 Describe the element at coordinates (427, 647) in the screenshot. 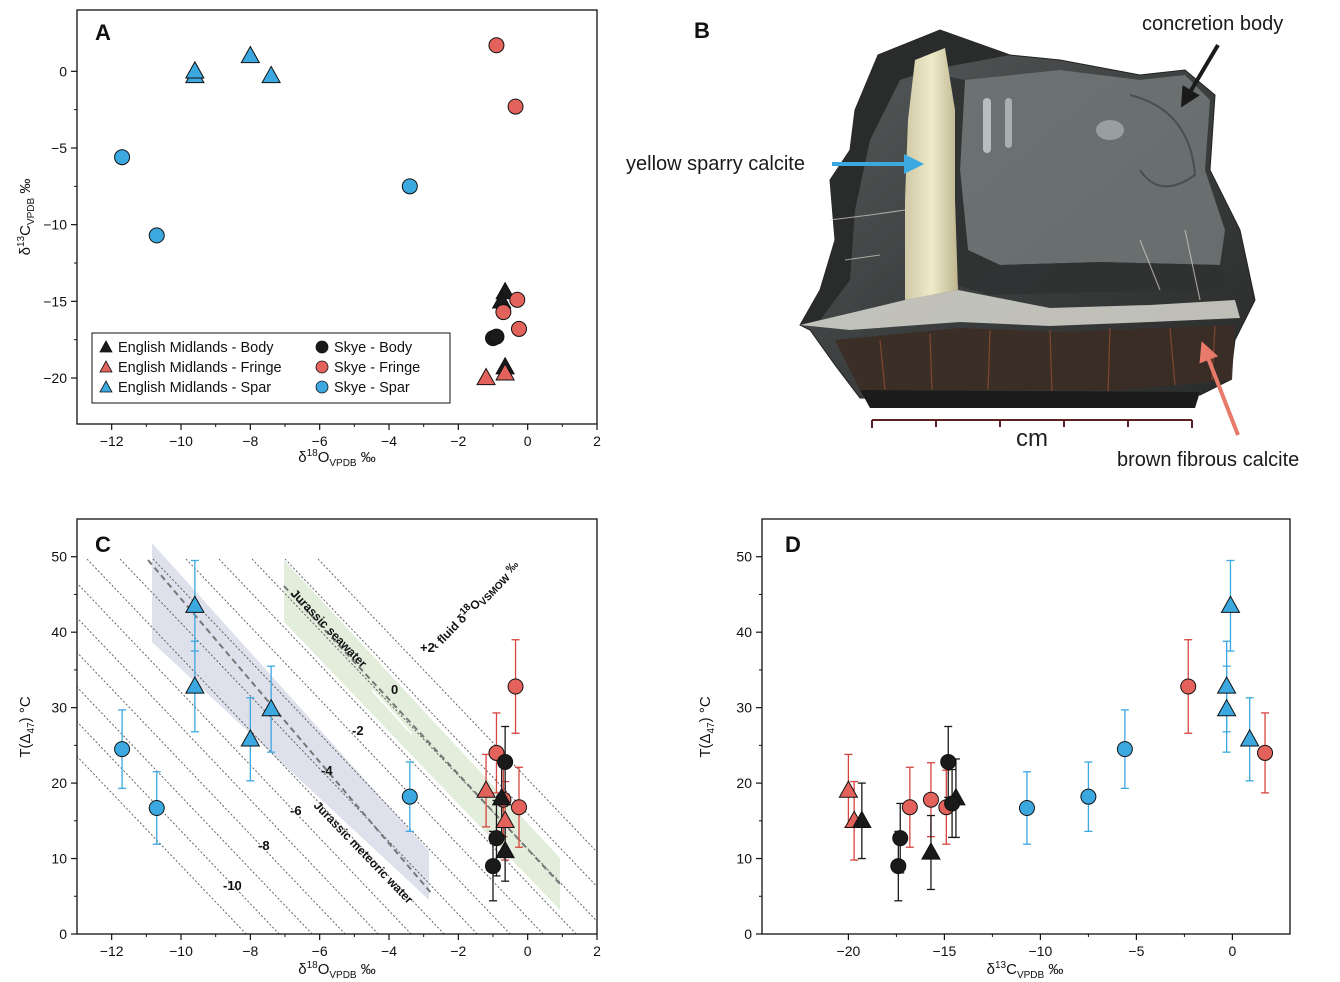

I see `contour-label-p2: +2` at that location.